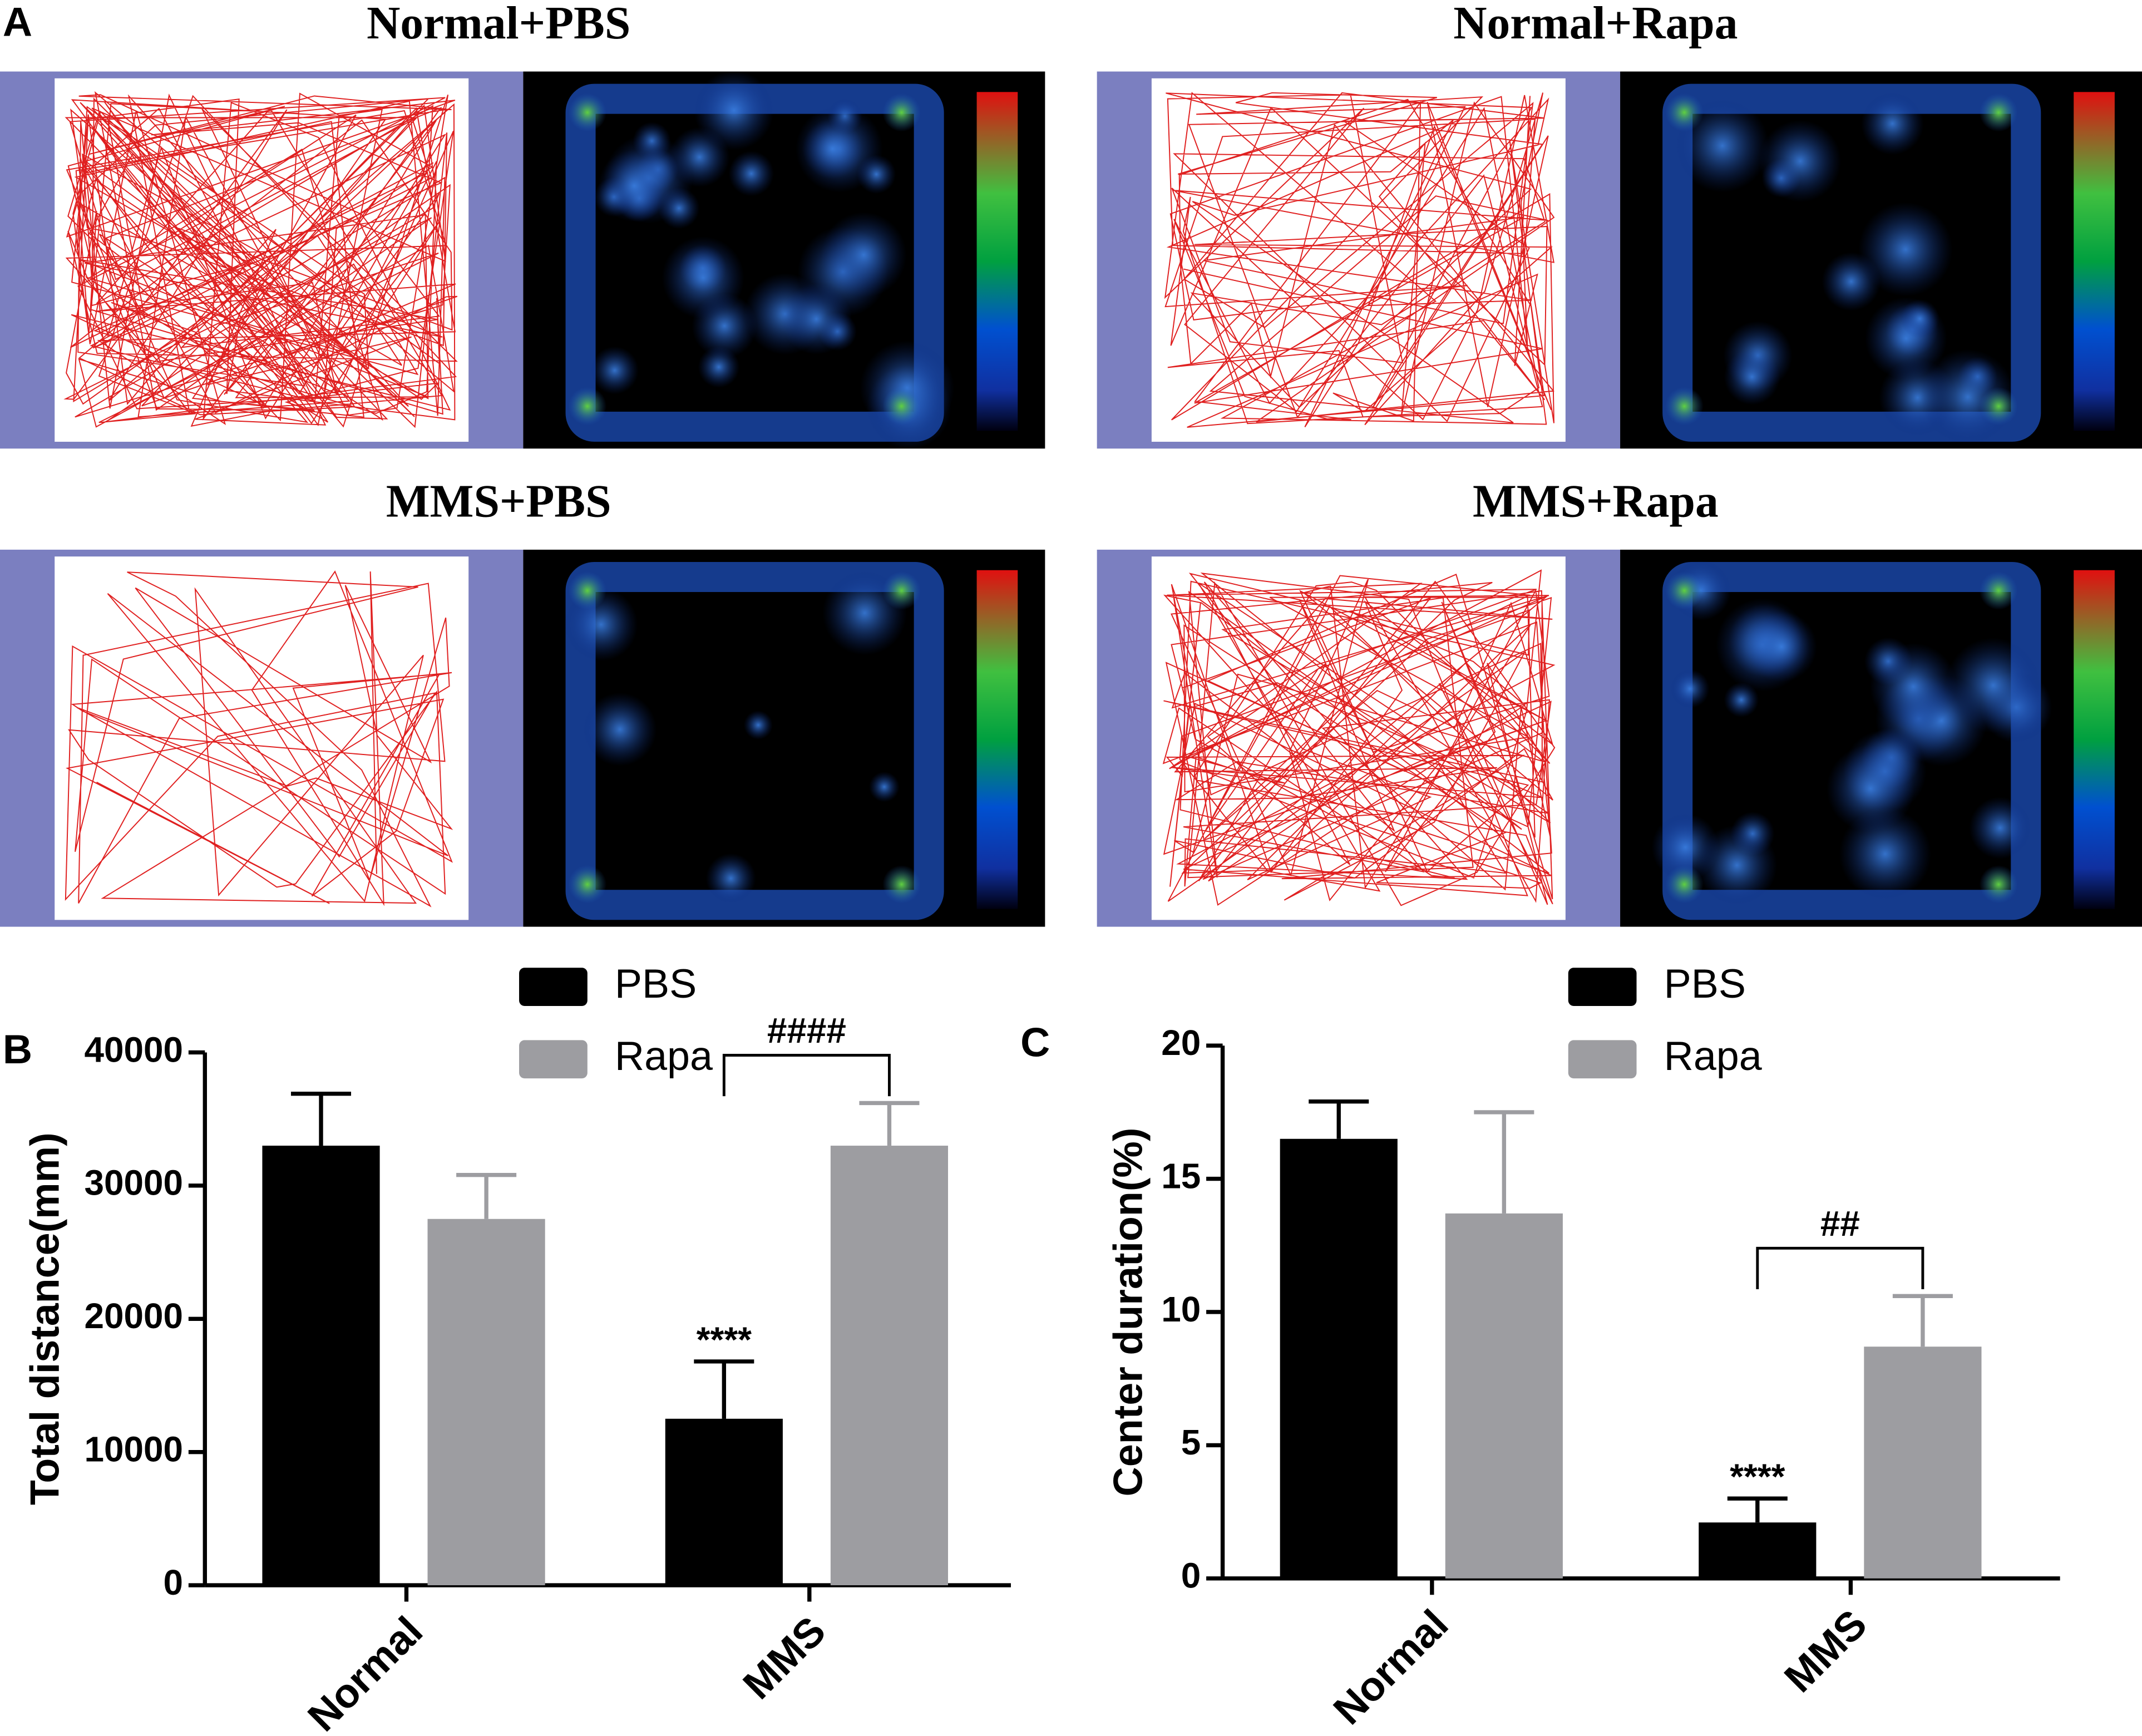  I want to click on y-tick-label: 15, so click(1181, 1176).